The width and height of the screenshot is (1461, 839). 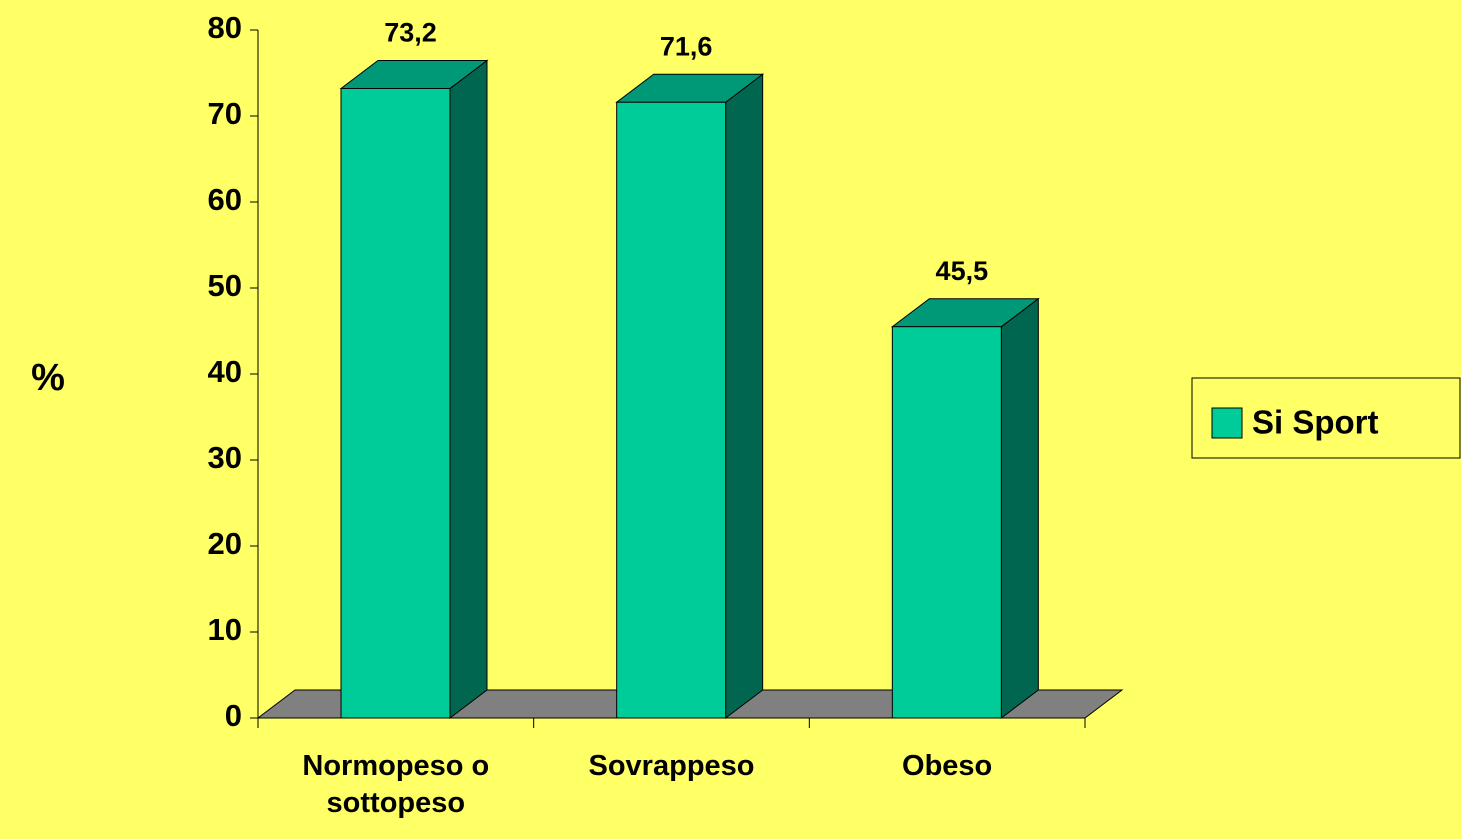 What do you see at coordinates (1315, 422) in the screenshot?
I see `legend-label: Si Sport` at bounding box center [1315, 422].